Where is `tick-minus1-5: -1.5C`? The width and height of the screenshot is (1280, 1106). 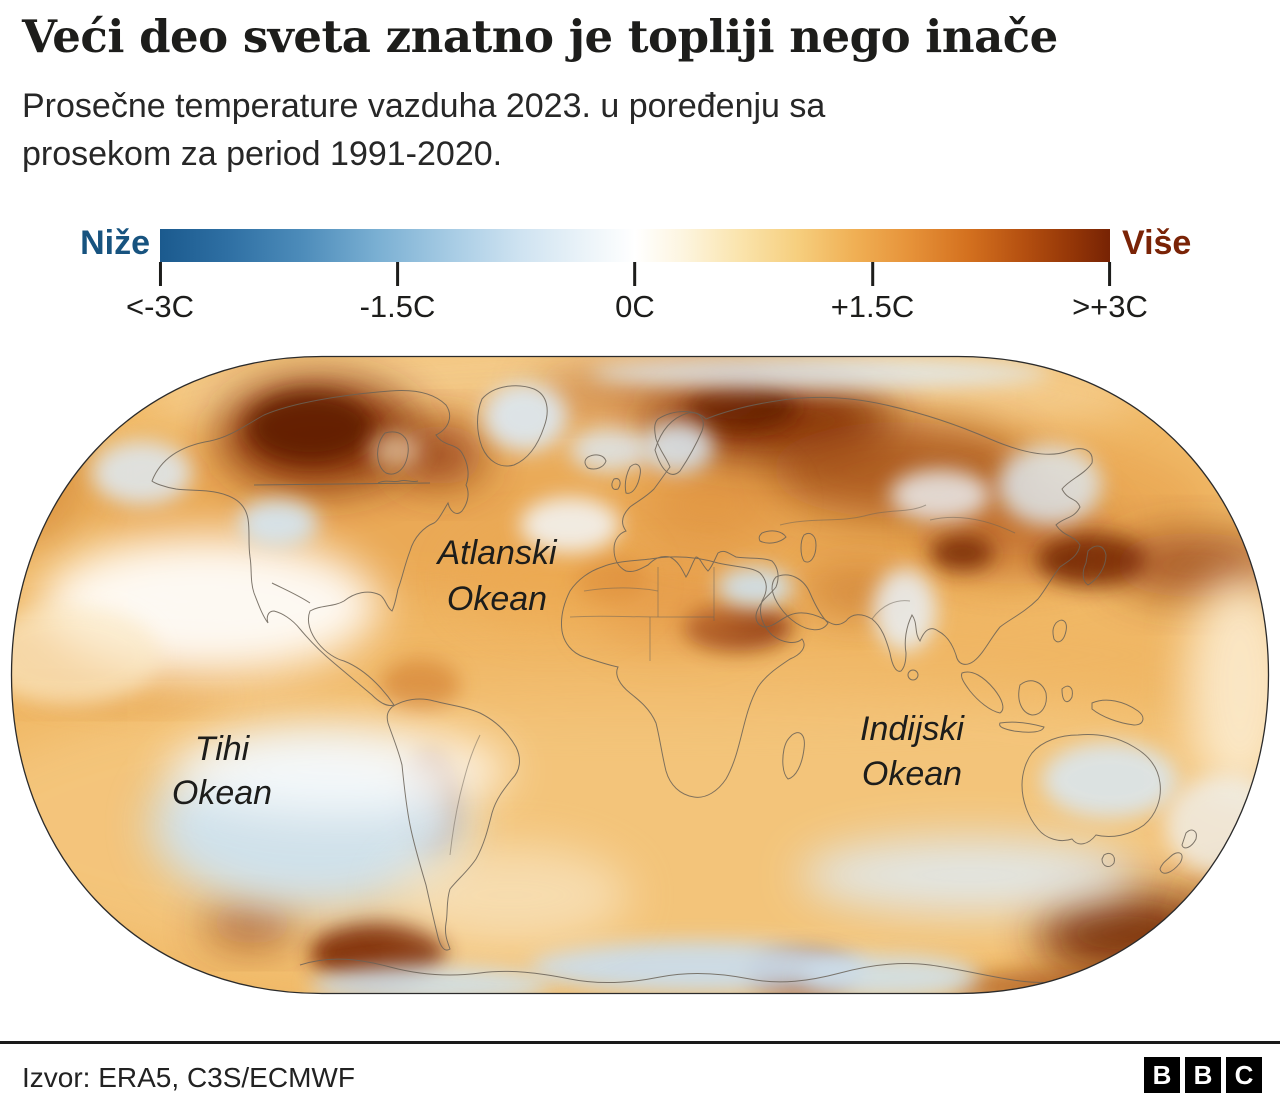
tick-minus1-5: -1.5C is located at coordinates (397, 293).